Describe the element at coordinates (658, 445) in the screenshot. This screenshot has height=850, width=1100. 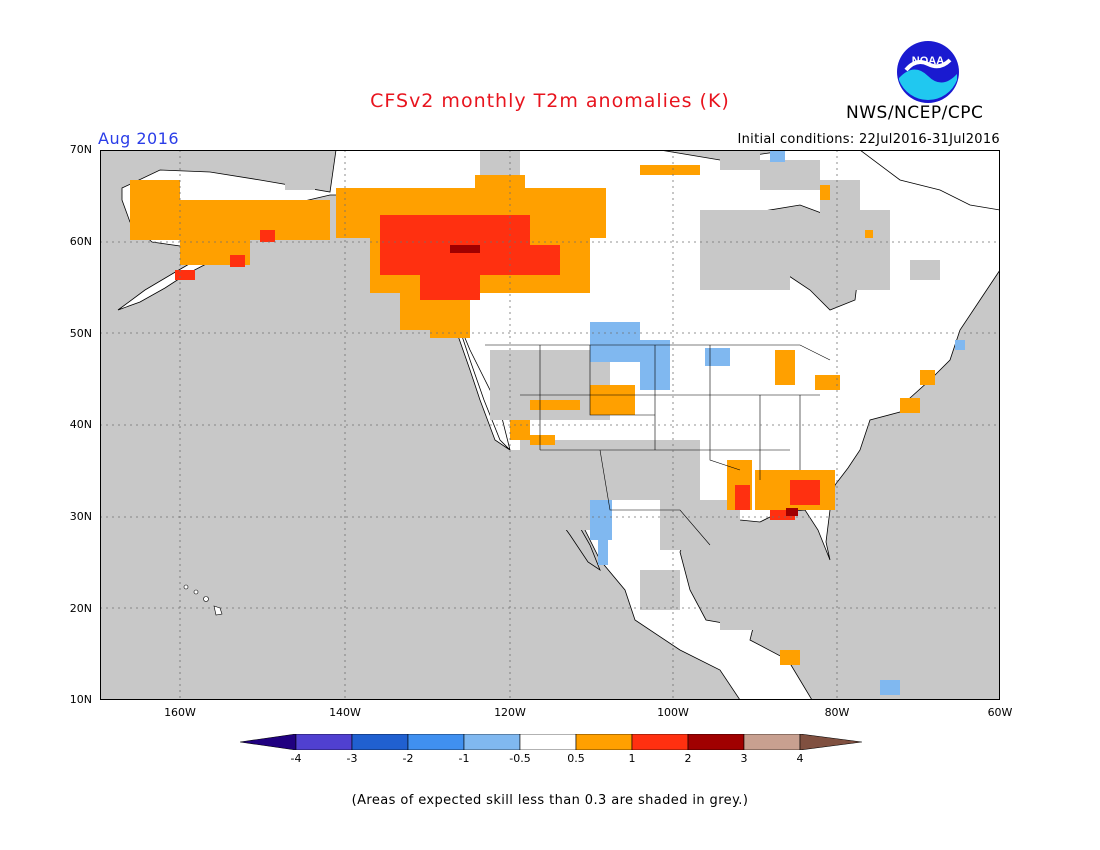
I see `political-borders` at that location.